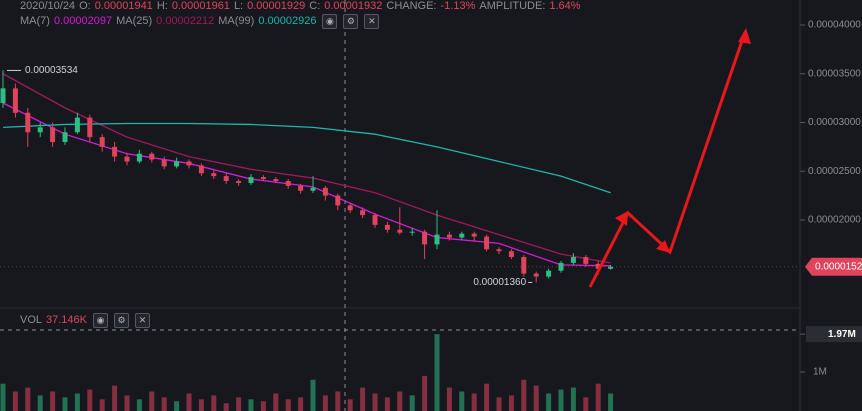  Describe the element at coordinates (48, 6) in the screenshot. I see `date: 2020/10/24` at that location.